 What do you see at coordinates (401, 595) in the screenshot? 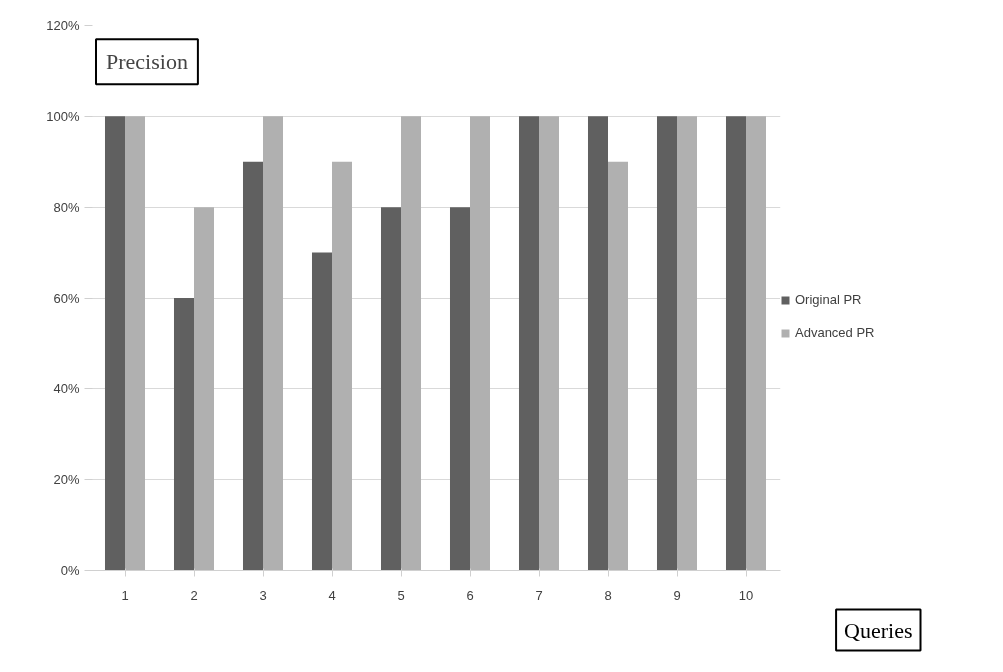
I see `x-tick-label: 5` at bounding box center [401, 595].